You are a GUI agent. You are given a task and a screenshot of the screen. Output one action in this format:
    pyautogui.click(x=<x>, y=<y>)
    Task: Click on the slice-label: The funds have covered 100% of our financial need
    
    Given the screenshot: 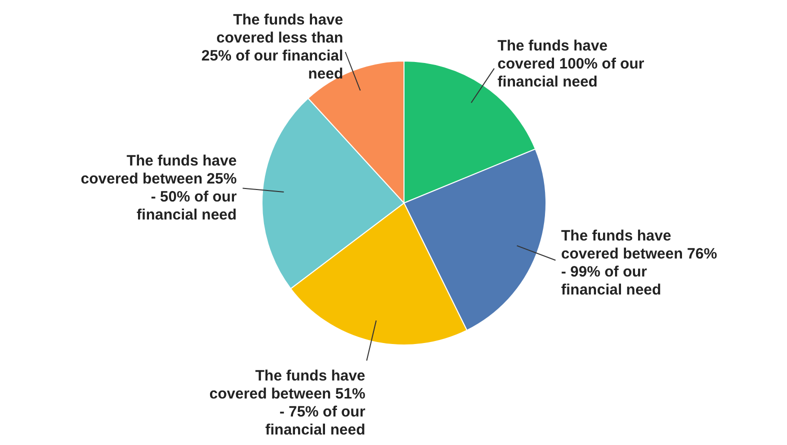 What is the action you would take?
    pyautogui.click(x=571, y=63)
    